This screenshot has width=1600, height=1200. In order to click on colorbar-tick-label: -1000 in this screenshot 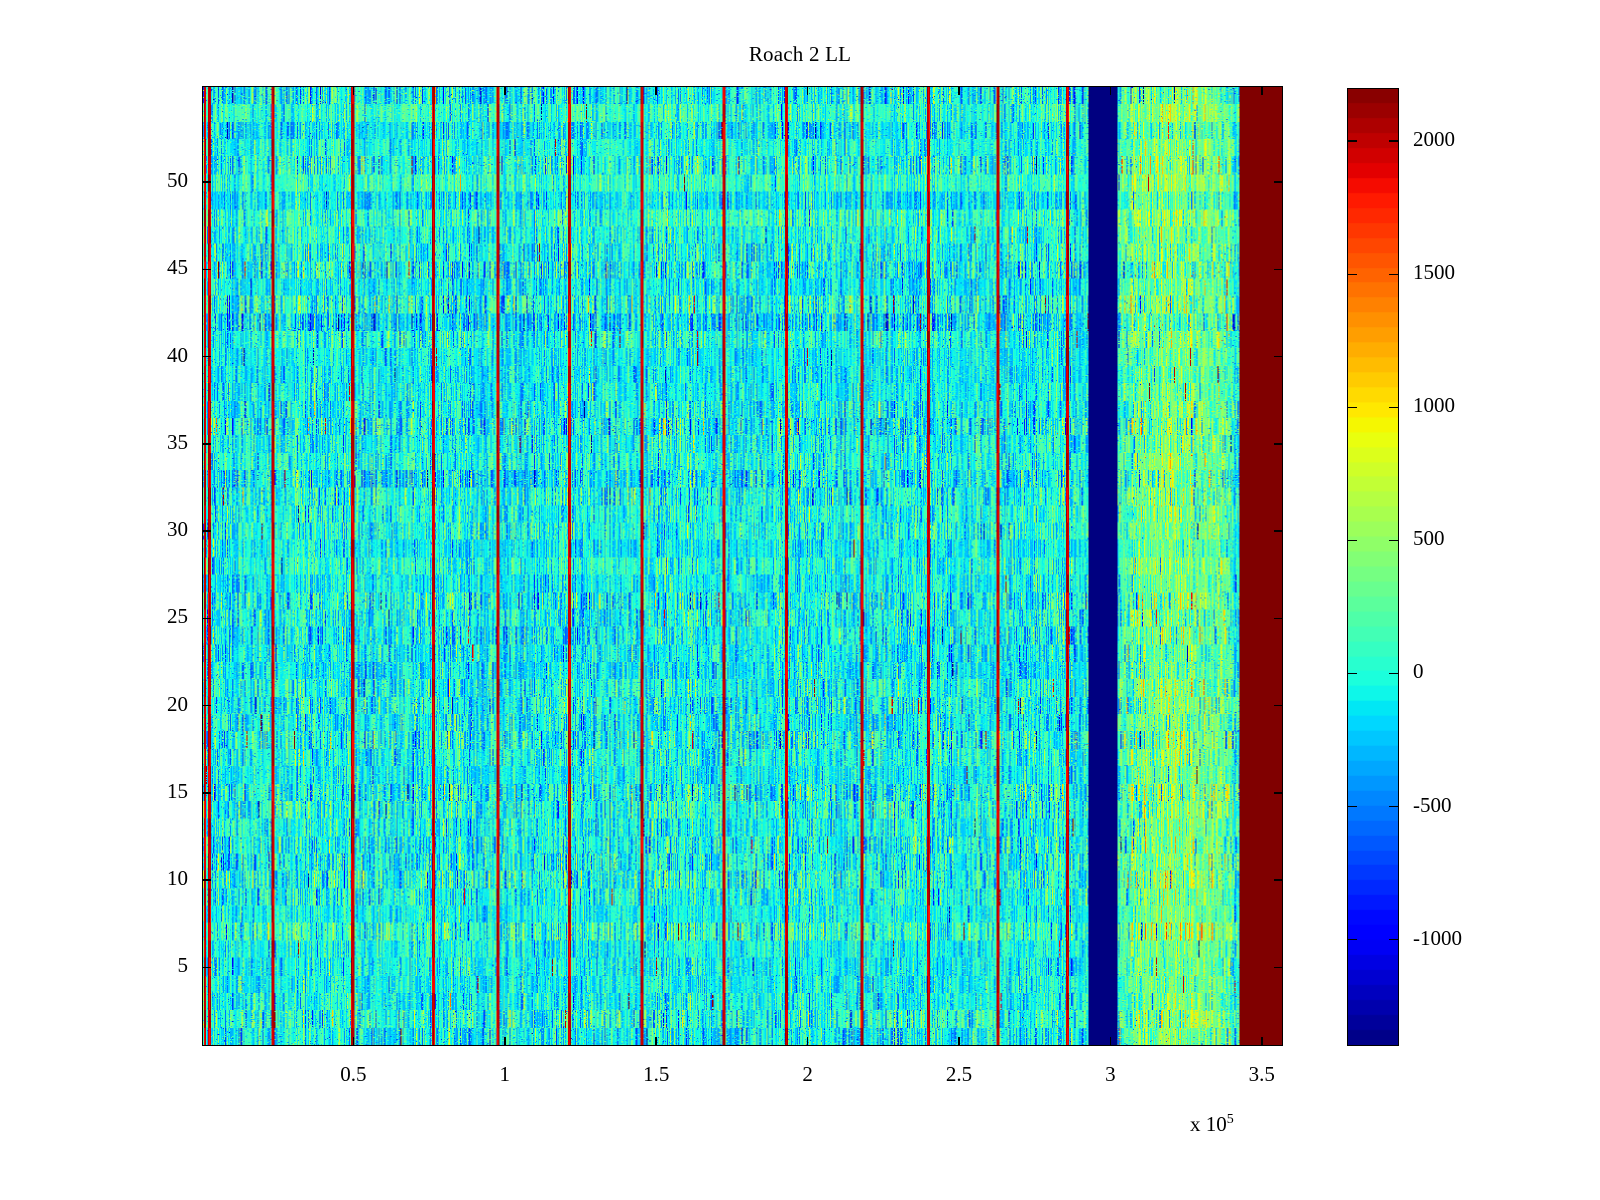, I will do `click(1437, 937)`.